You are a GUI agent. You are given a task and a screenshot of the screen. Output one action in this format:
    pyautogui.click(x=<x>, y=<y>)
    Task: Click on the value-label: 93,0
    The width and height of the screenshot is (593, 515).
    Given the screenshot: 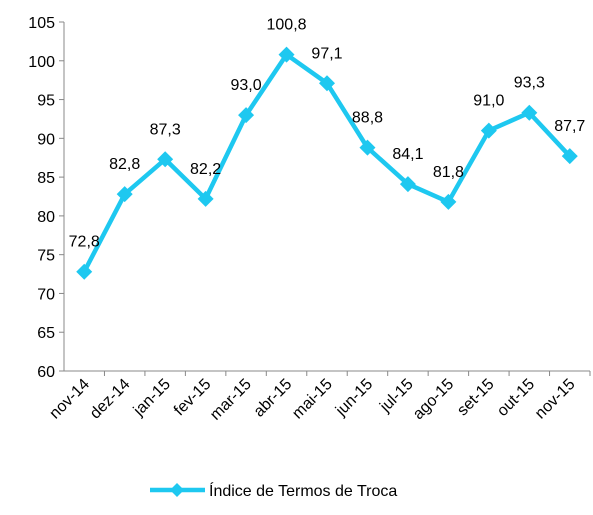 What is the action you would take?
    pyautogui.click(x=246, y=85)
    